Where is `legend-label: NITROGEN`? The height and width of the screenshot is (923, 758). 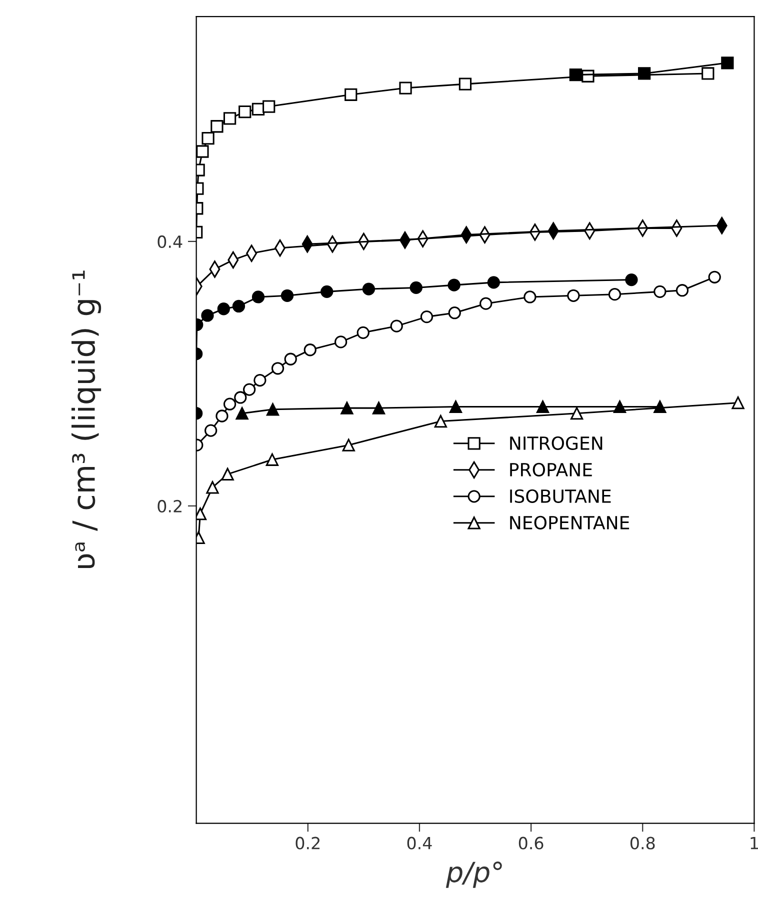 legend-label: NITROGEN is located at coordinates (556, 443).